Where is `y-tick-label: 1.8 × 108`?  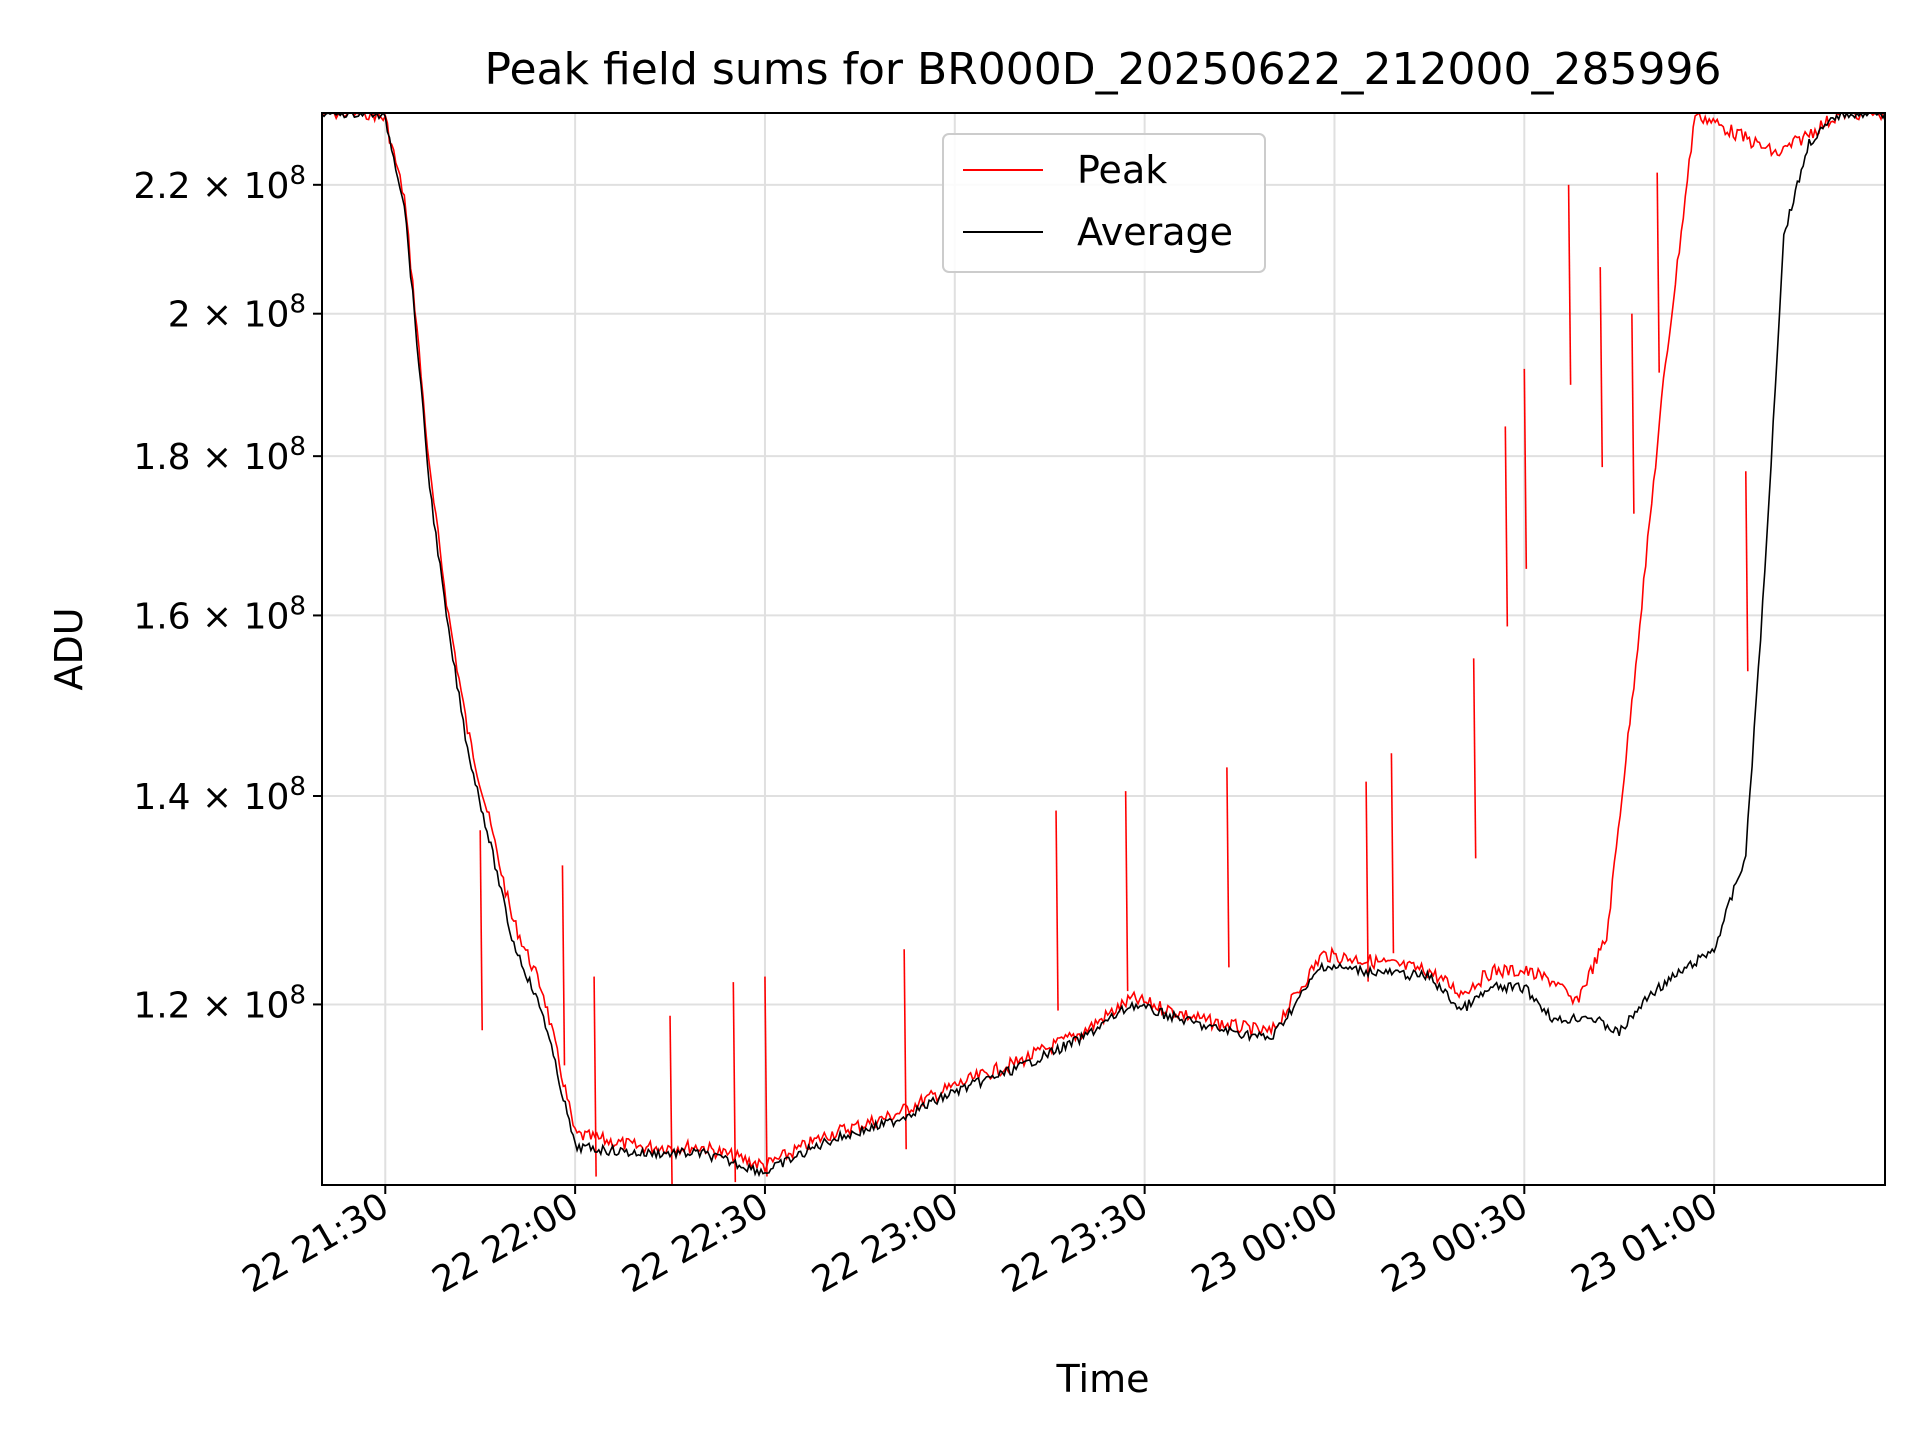
y-tick-label: 1.8 × 108 is located at coordinates (219, 455).